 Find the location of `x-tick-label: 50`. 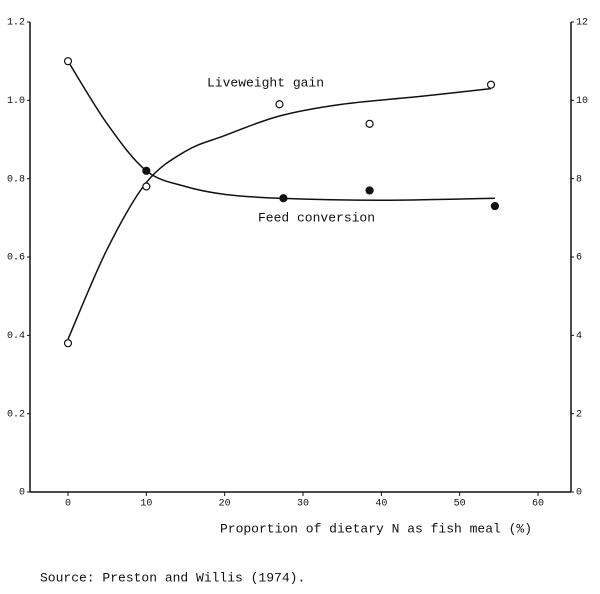

x-tick-label: 50 is located at coordinates (460, 504).